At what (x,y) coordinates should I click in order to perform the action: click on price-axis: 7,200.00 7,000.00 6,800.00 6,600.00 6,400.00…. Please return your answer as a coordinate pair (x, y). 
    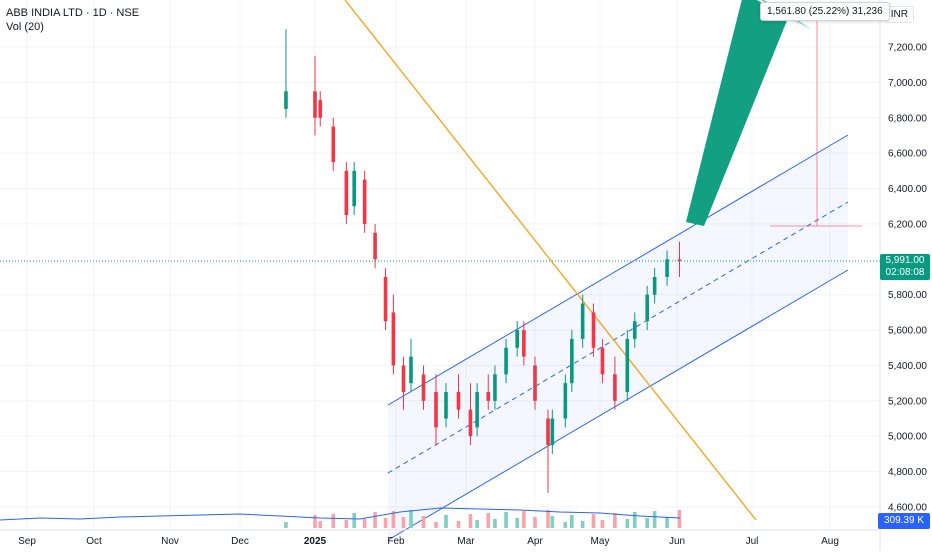
    Looking at the image, I should click on (907, 278).